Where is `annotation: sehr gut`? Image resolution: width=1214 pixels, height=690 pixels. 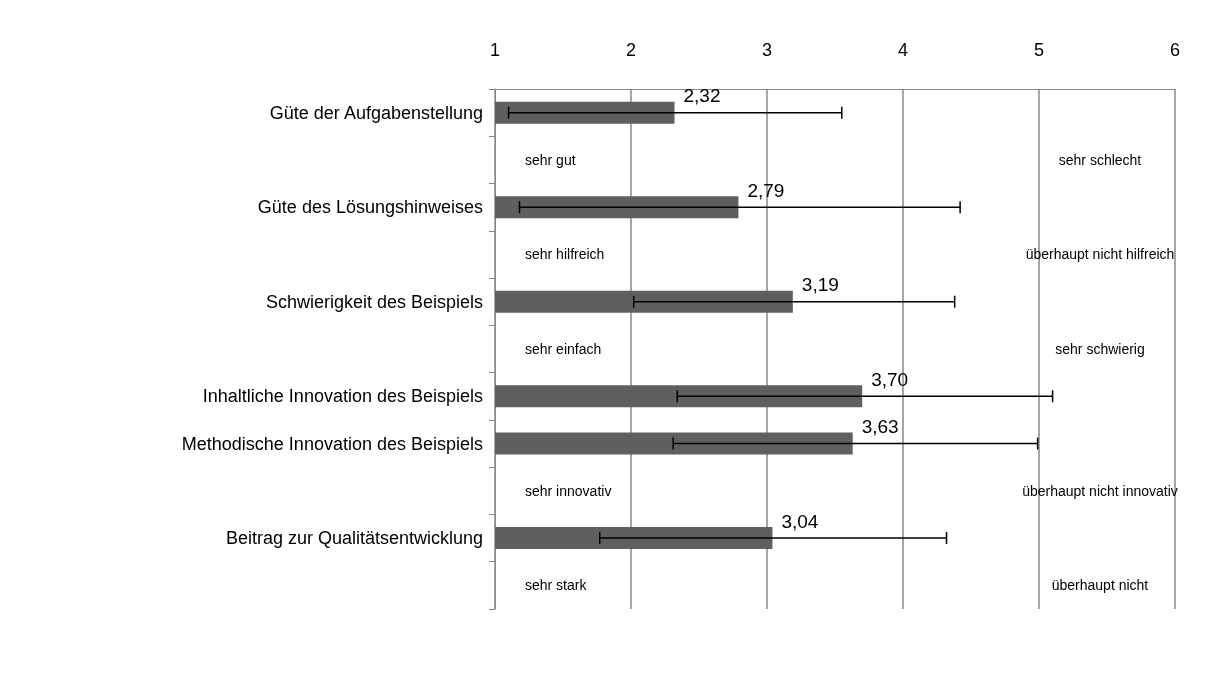
annotation: sehr gut is located at coordinates (550, 159).